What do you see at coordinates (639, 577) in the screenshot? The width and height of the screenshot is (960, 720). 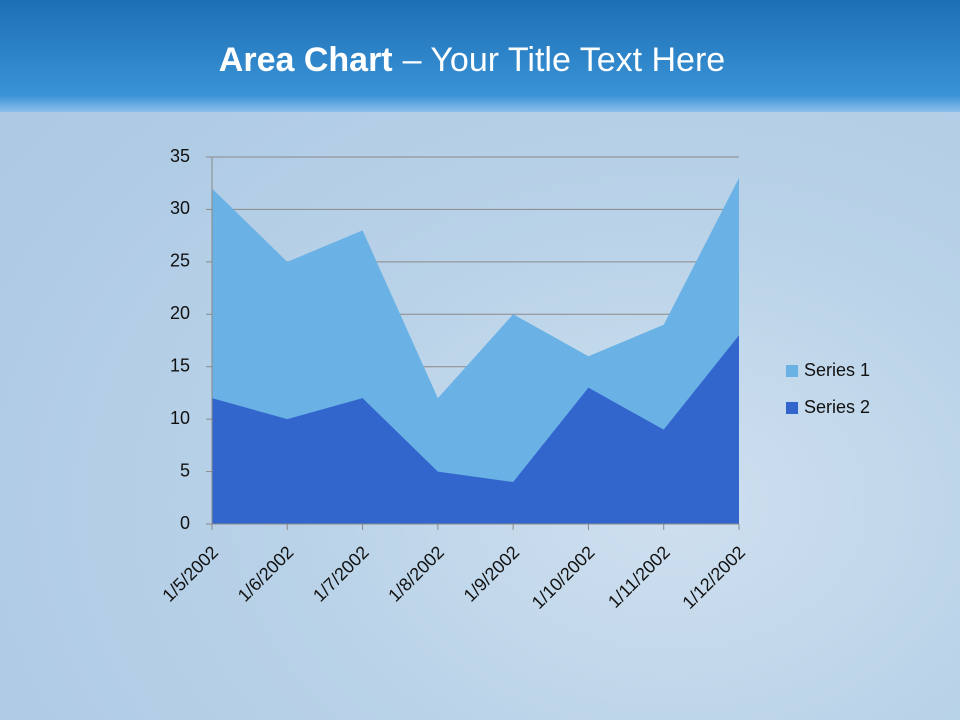 I see `x-tick-label: 1/11/2002` at bounding box center [639, 577].